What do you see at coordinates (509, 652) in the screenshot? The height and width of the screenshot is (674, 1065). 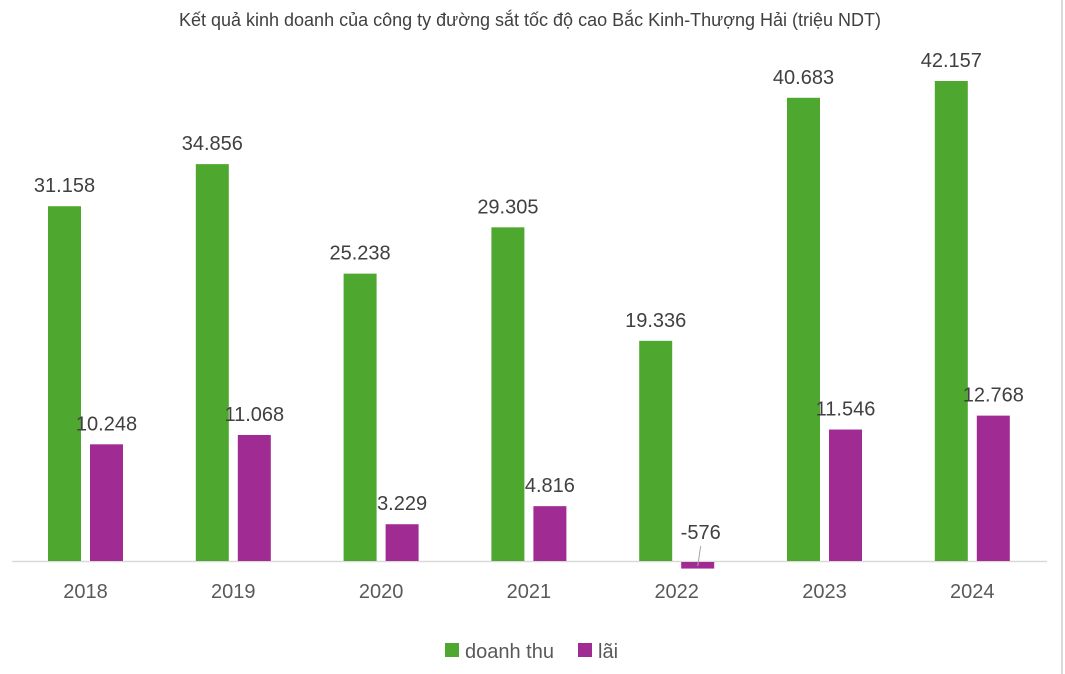 I see `legend-label-doanh-thu: doanh thu` at bounding box center [509, 652].